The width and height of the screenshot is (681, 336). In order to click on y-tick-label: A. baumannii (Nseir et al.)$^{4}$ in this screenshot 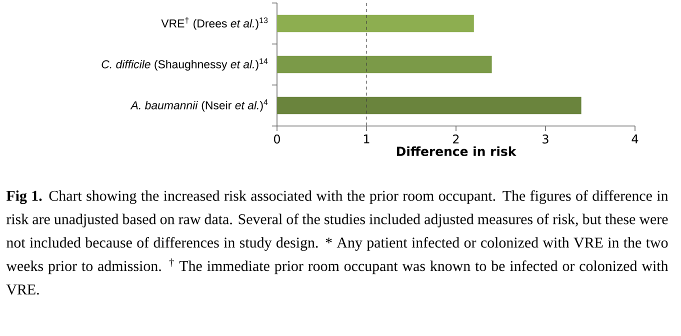, I will do `click(199, 105)`.